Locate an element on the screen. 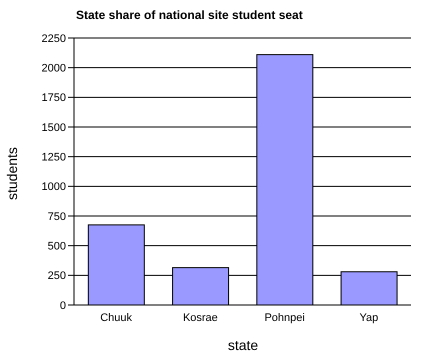 This screenshot has width=421, height=362. y-tick-label: 750 is located at coordinates (57, 216).